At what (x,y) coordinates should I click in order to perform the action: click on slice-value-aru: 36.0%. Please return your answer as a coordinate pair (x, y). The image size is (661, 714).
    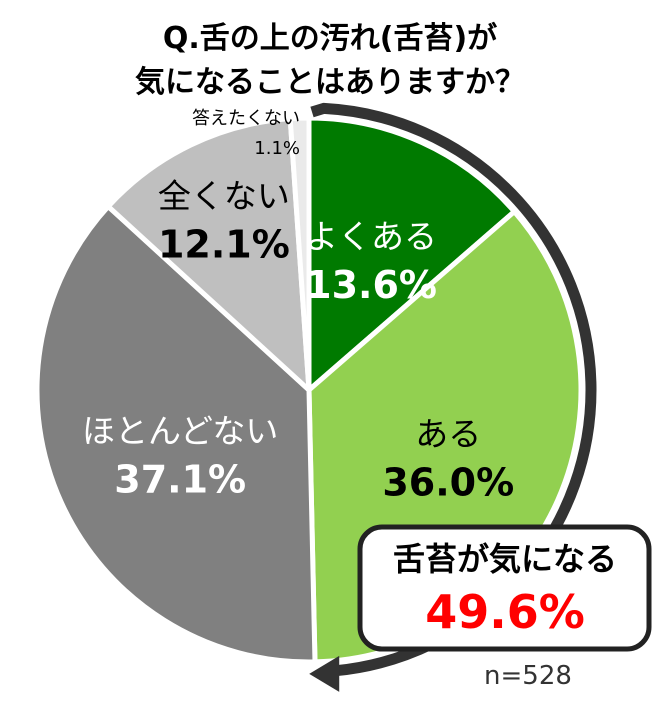
    Looking at the image, I should click on (448, 483).